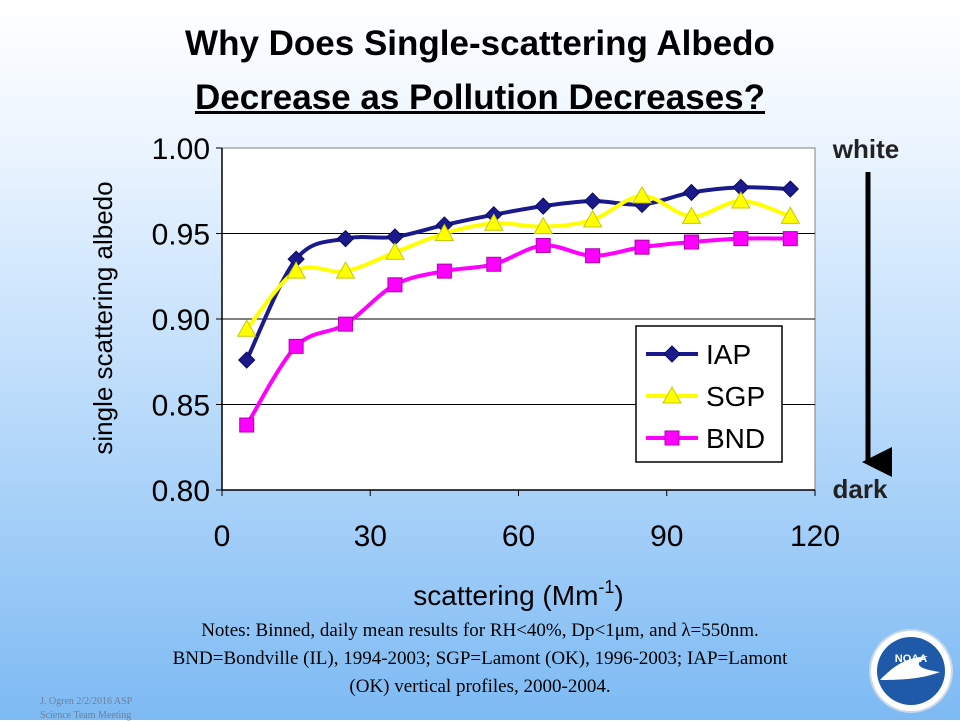  What do you see at coordinates (728, 354) in the screenshot?
I see `legend-label-iap: IAP` at bounding box center [728, 354].